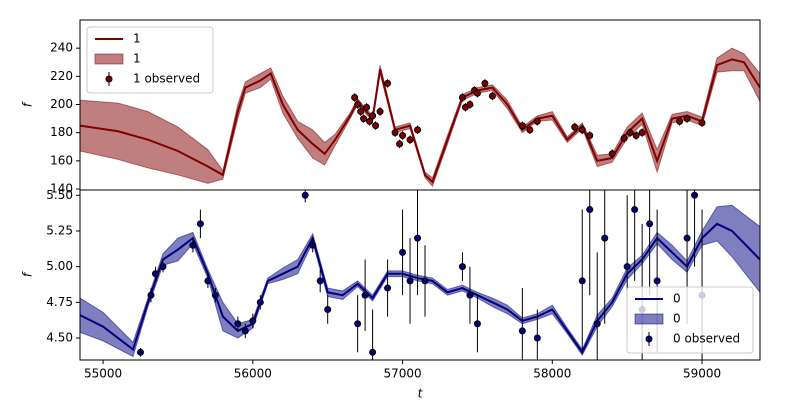 The height and width of the screenshot is (400, 800). Describe the element at coordinates (61, 160) in the screenshot. I see `y-tick-label: 160` at that location.